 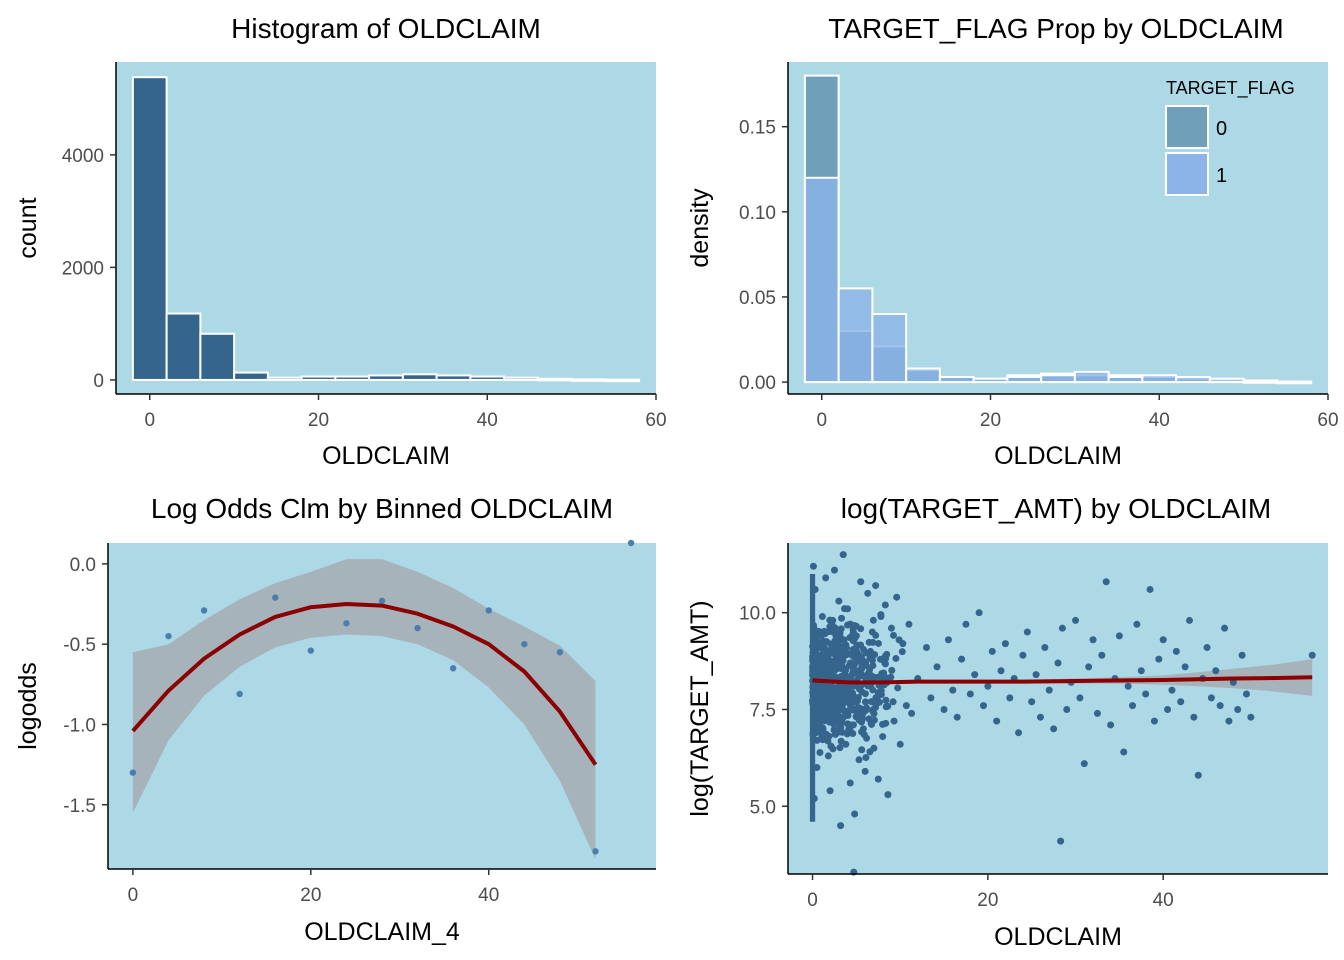 I want to click on y-tick-label: 5.0, so click(x=763, y=807).